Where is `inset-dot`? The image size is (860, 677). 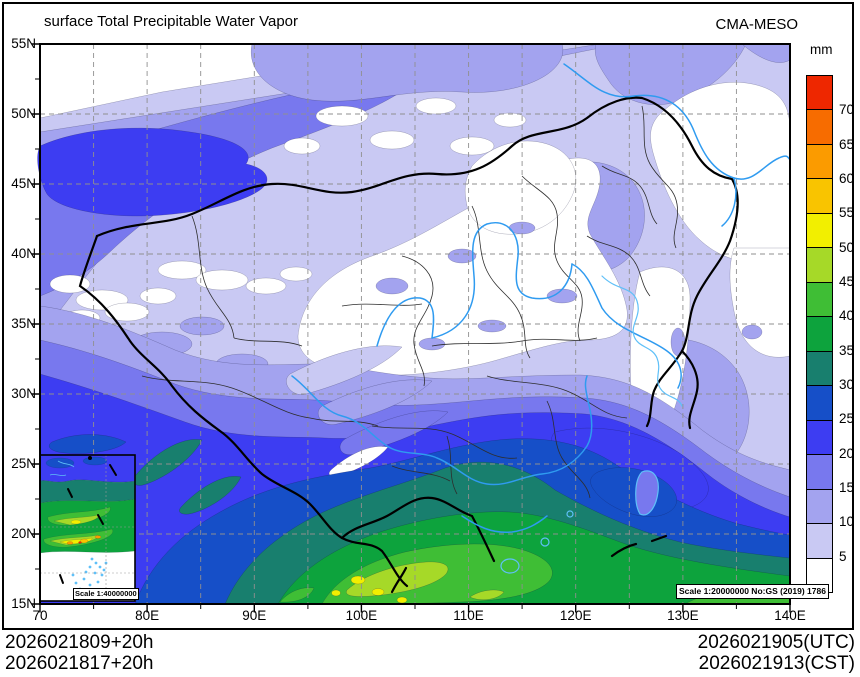
inset-dot is located at coordinates (90, 458).